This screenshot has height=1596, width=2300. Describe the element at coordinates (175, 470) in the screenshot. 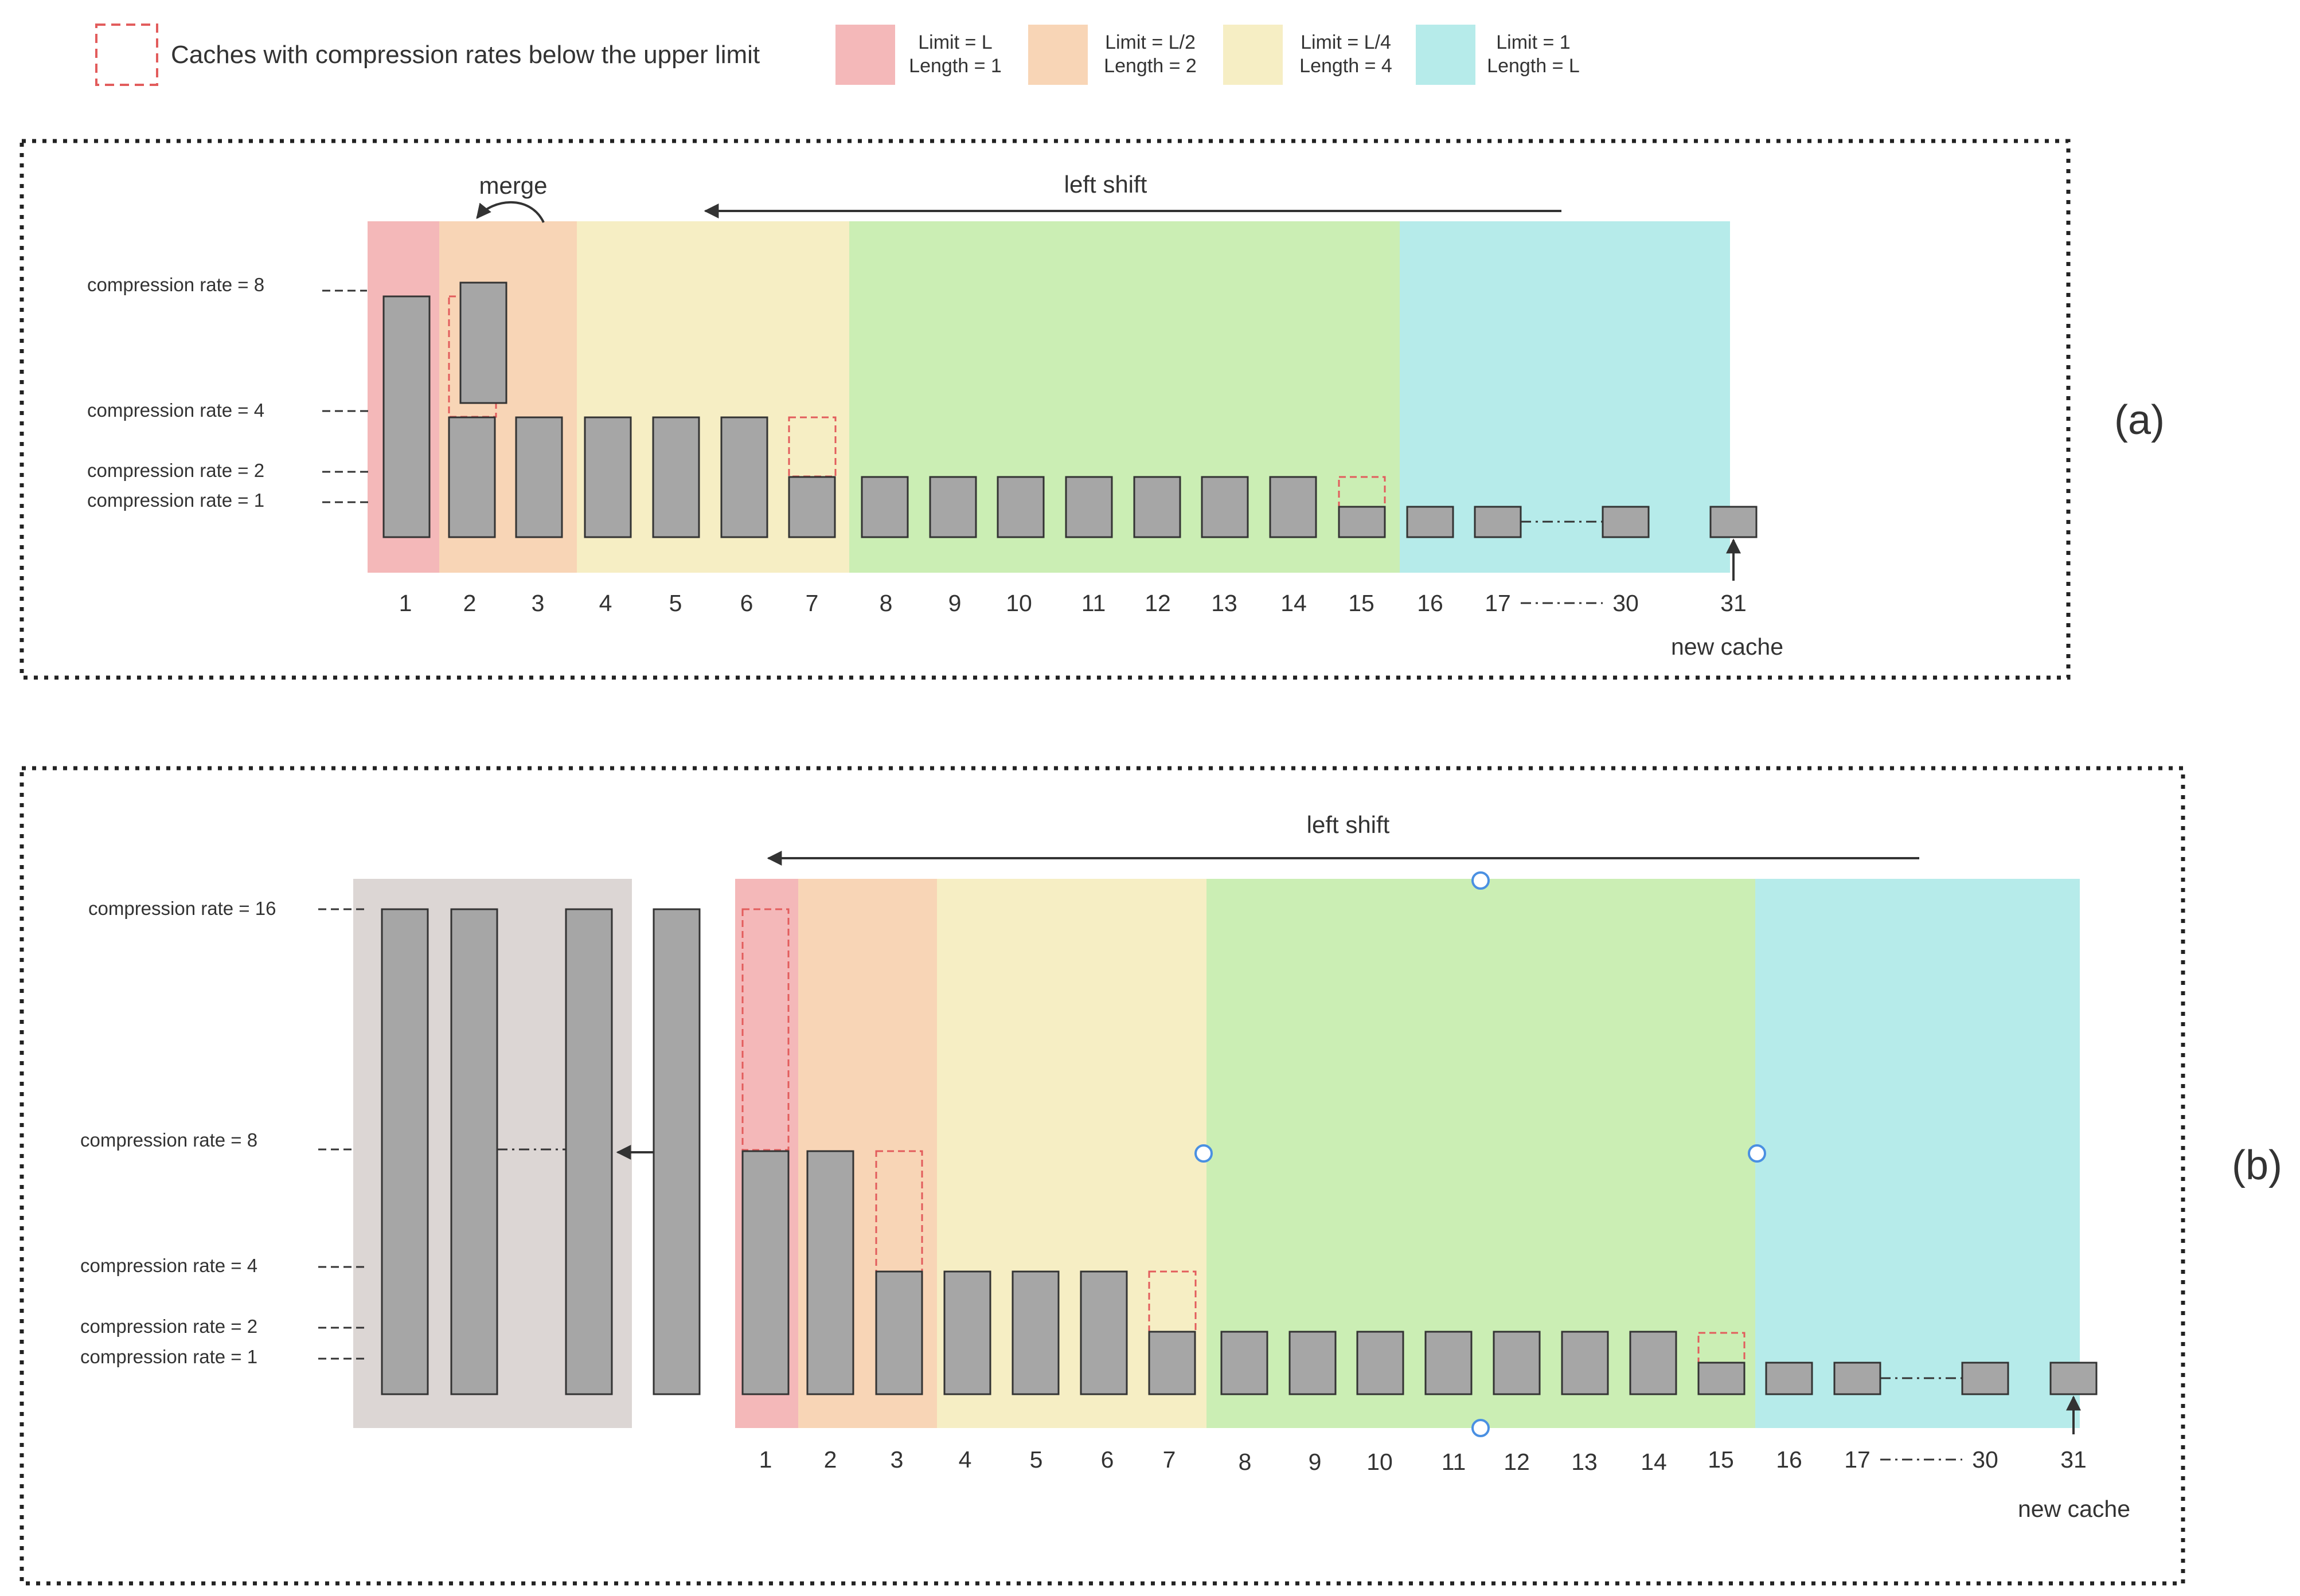

I see `panel-a-rate-label-2: compression rate = 2` at that location.